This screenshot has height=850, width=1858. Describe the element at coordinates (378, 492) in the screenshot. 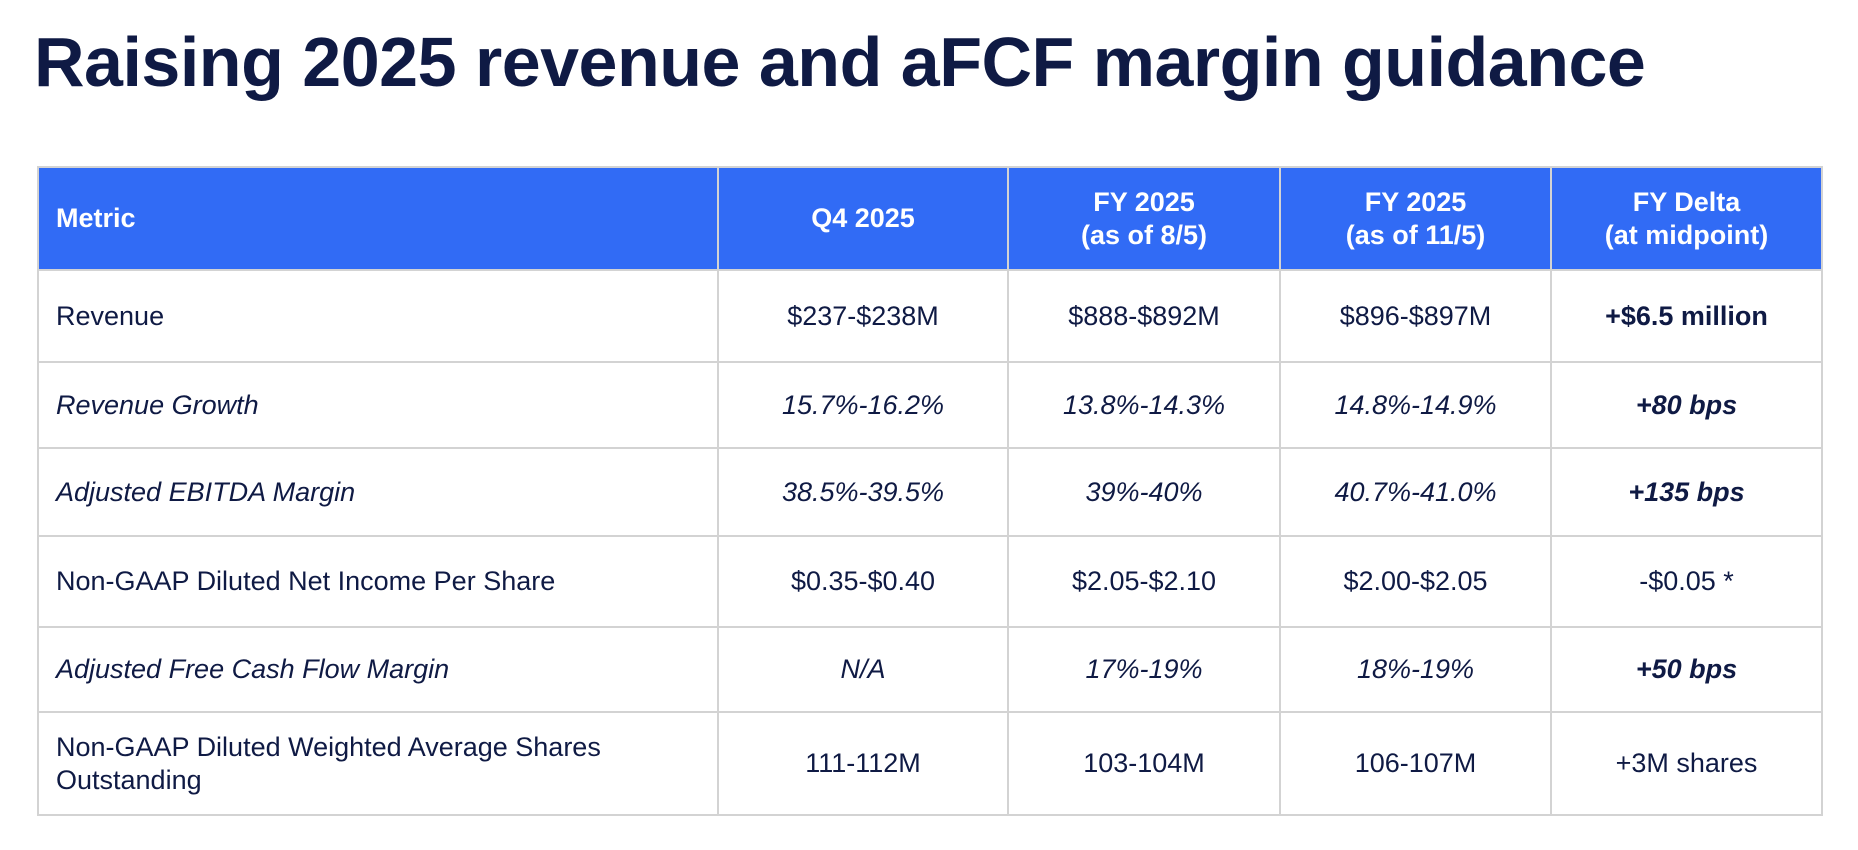

I see `metric-cell: Adjusted EBITDA Margin` at that location.